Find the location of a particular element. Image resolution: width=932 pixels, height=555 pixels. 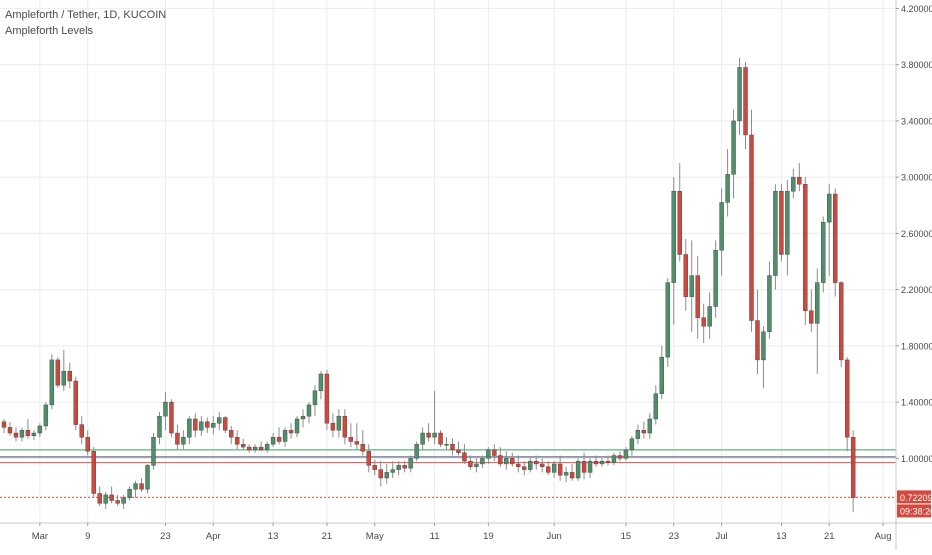

time-tick-label: Mar is located at coordinates (40, 536).